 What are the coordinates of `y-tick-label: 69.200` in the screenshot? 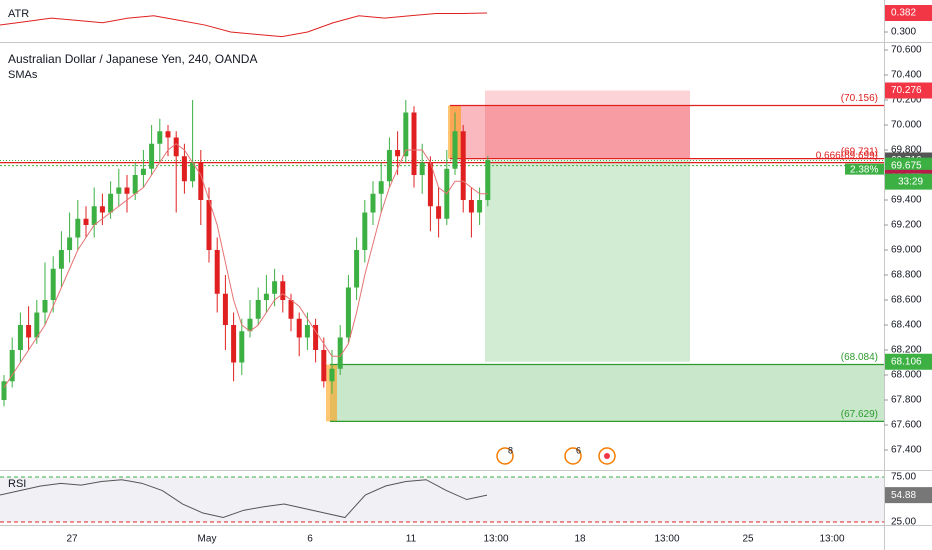 It's located at (906, 225).